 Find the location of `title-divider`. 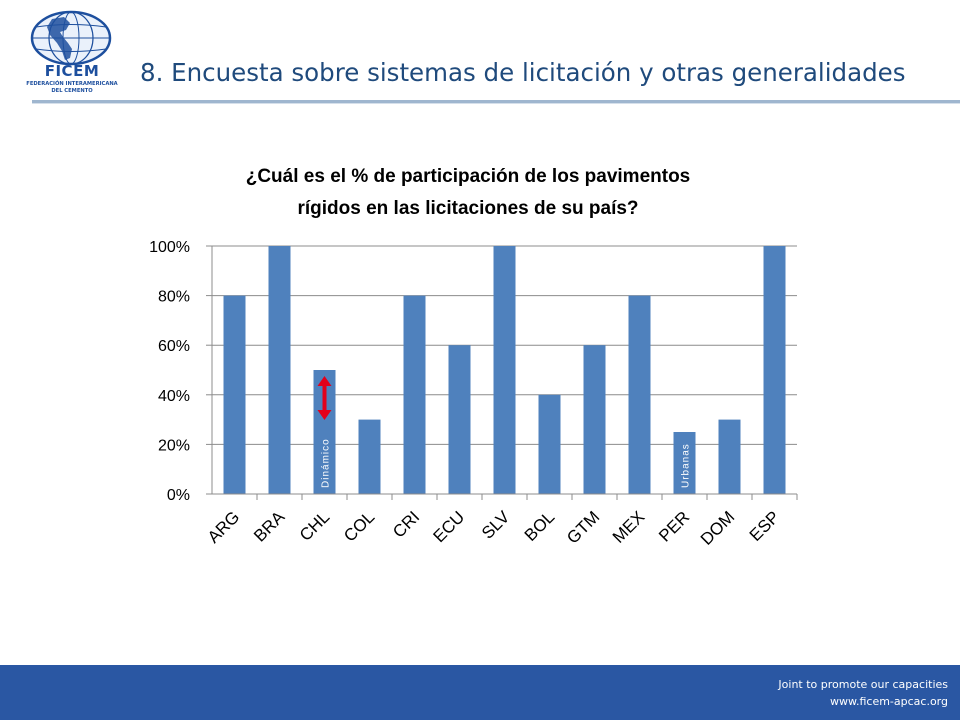

title-divider is located at coordinates (496, 101).